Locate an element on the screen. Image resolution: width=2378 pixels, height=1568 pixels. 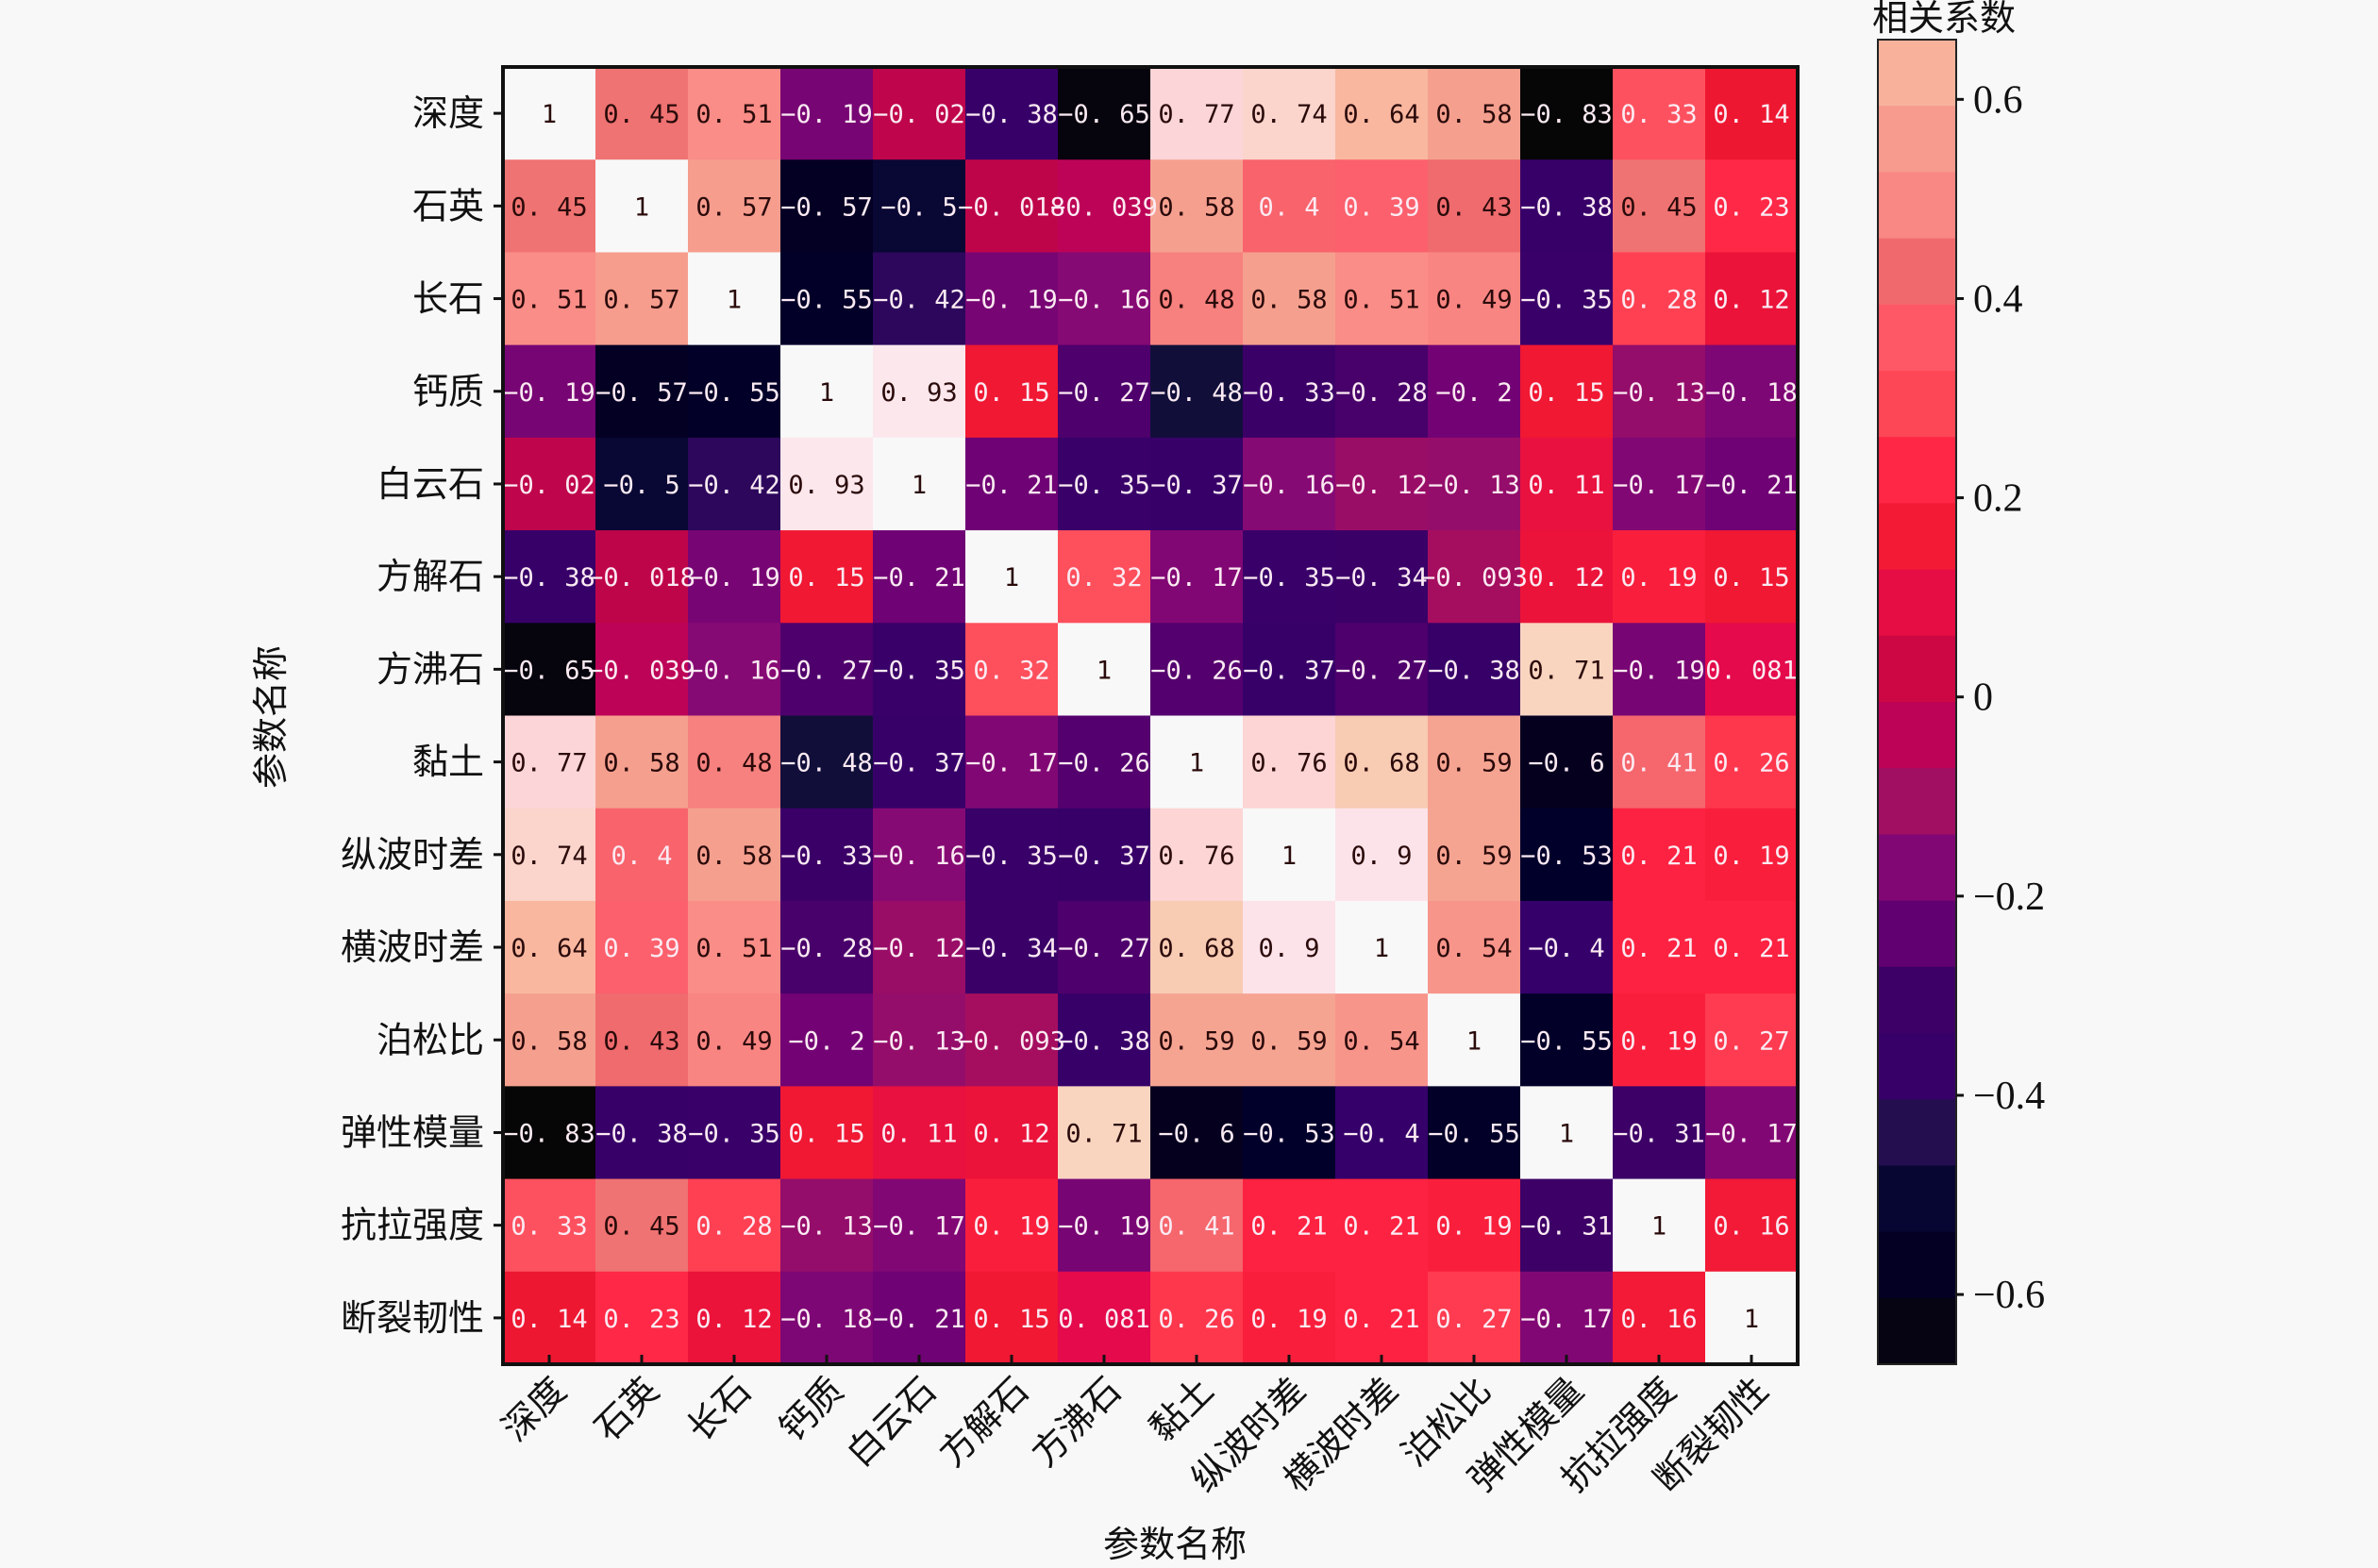
y-tick-label: 纵波时差 is located at coordinates (412, 855).